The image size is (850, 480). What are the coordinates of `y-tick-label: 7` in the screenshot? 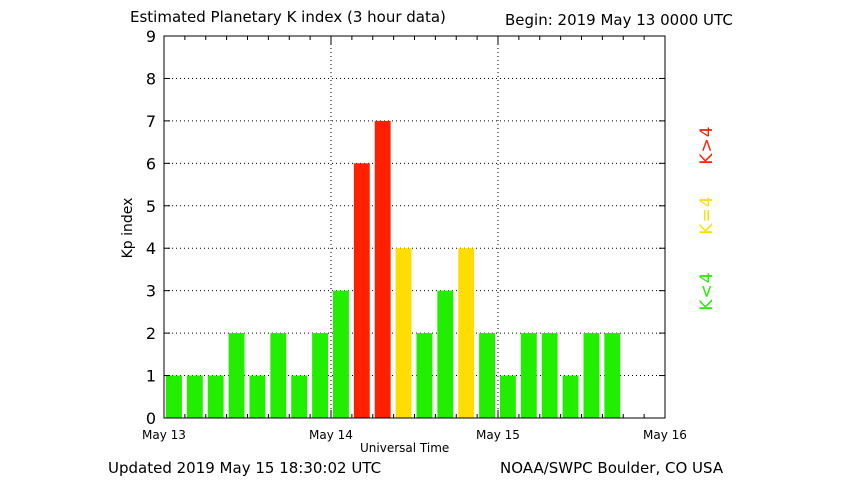 It's located at (151, 121).